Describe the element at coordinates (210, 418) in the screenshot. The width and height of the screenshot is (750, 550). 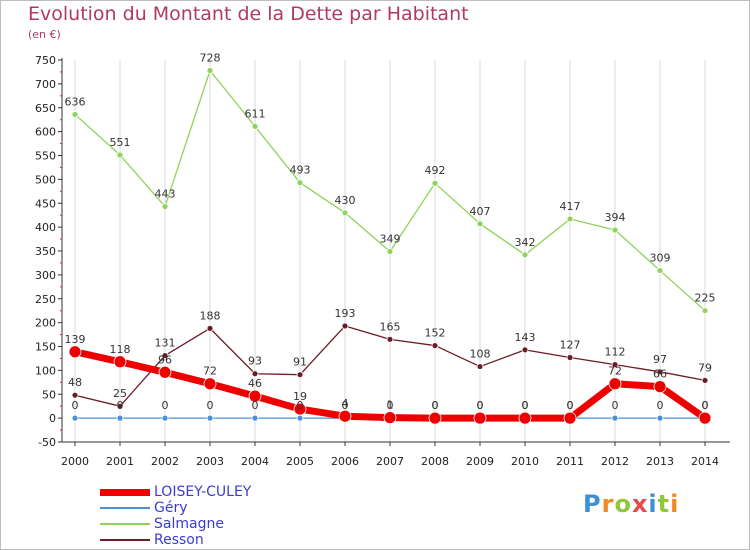
I see `data-point-g-ry-2003` at that location.